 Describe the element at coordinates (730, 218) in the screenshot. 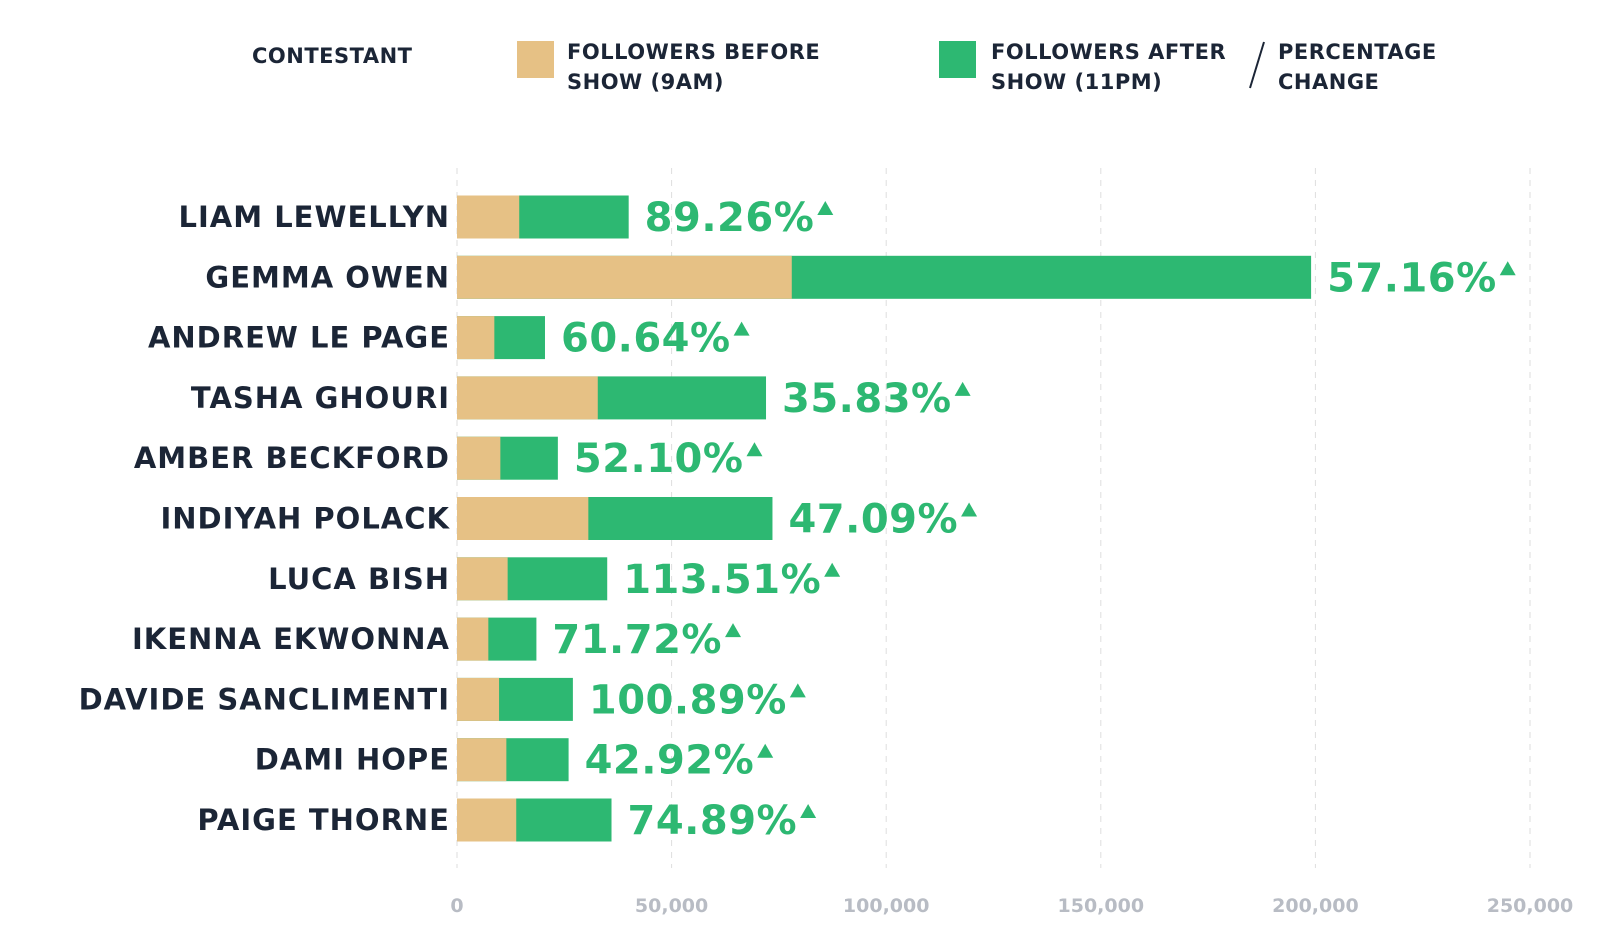

I see `percentage-change-label: 89.26%` at that location.